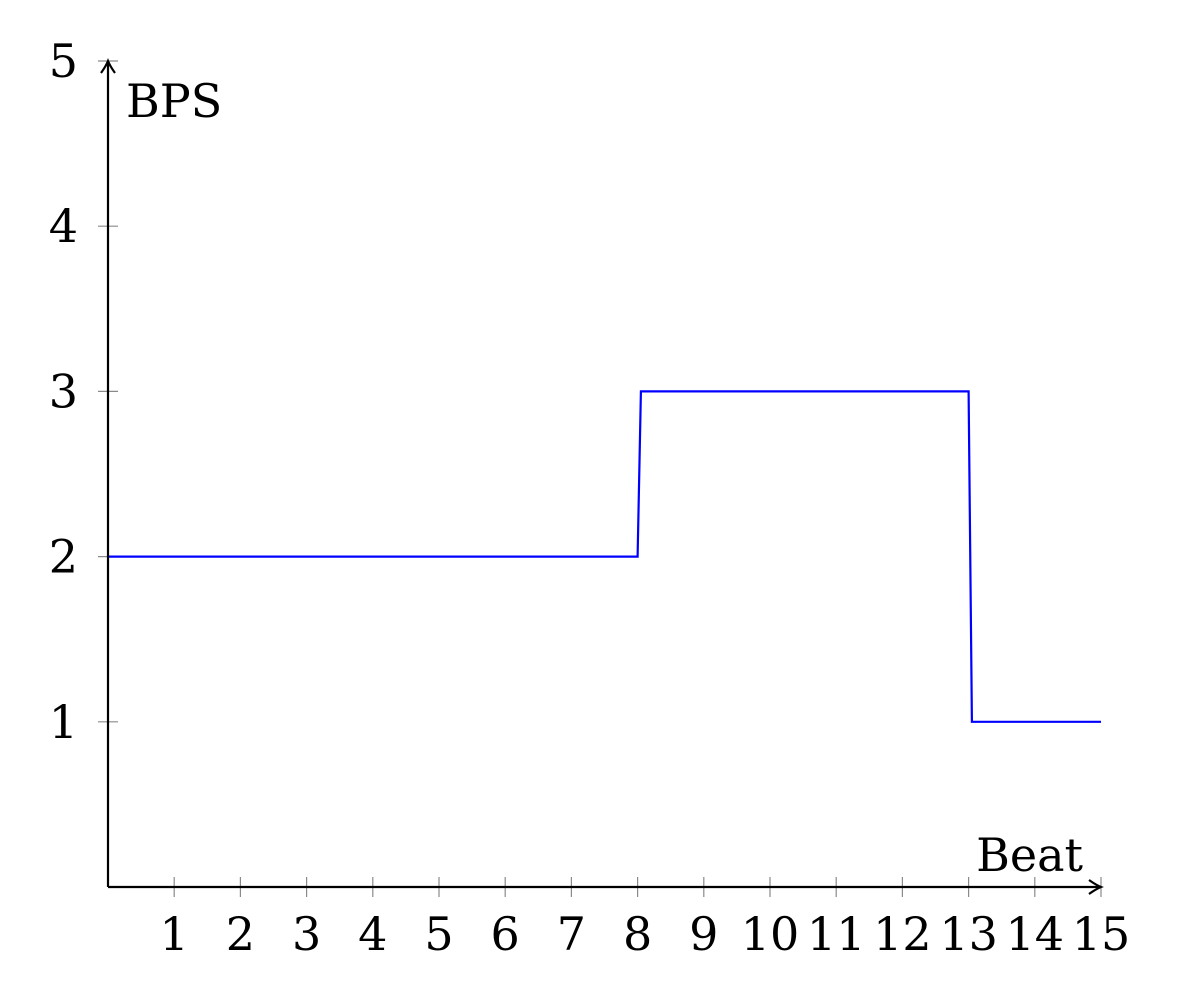 The height and width of the screenshot is (993, 1197). I want to click on x-tick-label: 8, so click(637, 934).